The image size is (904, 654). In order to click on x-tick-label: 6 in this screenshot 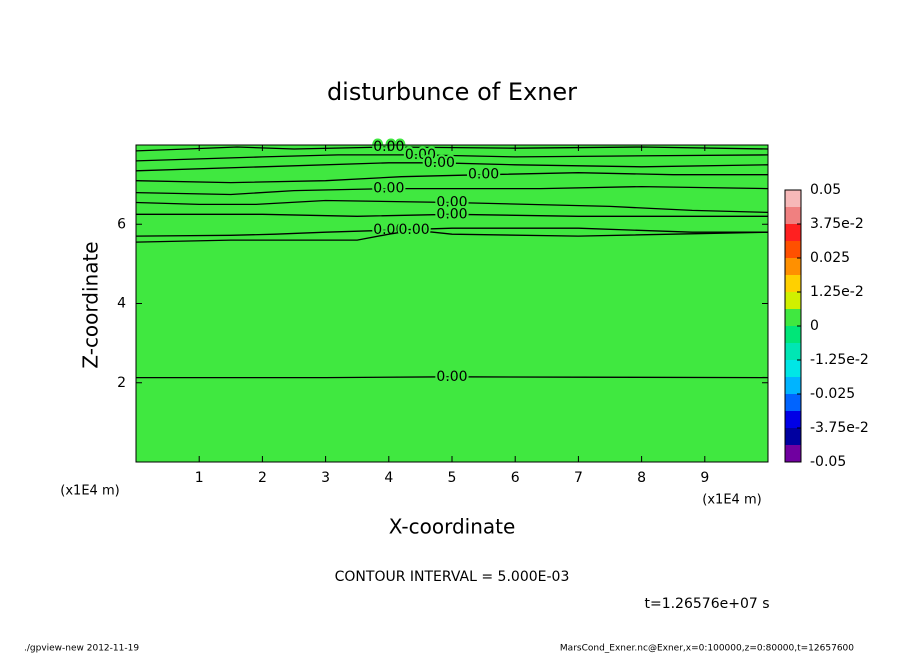, I will do `click(515, 478)`.